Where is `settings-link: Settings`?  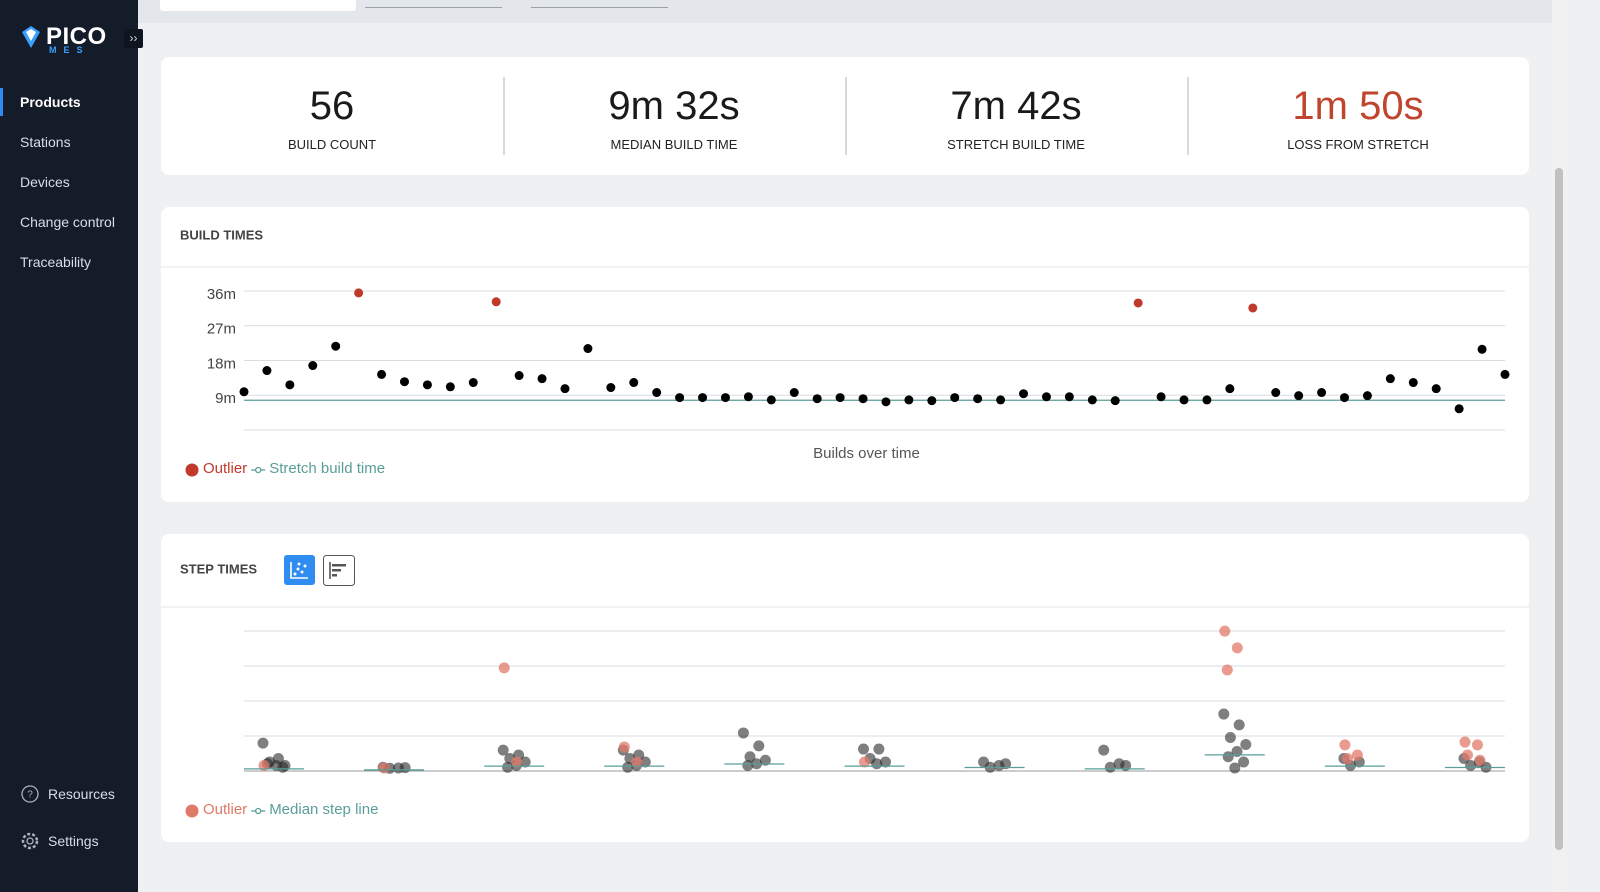
settings-link: Settings is located at coordinates (59, 841).